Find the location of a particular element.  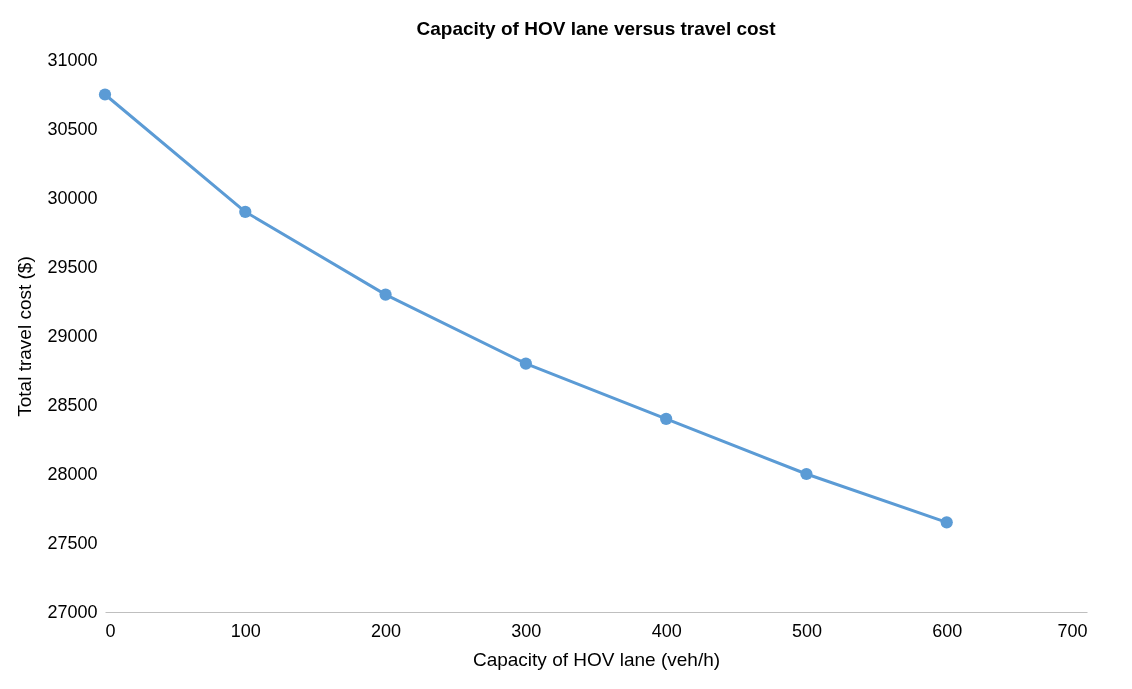

x-axis-title: Capacity of HOV lane (veh/h) is located at coordinates (596, 659).